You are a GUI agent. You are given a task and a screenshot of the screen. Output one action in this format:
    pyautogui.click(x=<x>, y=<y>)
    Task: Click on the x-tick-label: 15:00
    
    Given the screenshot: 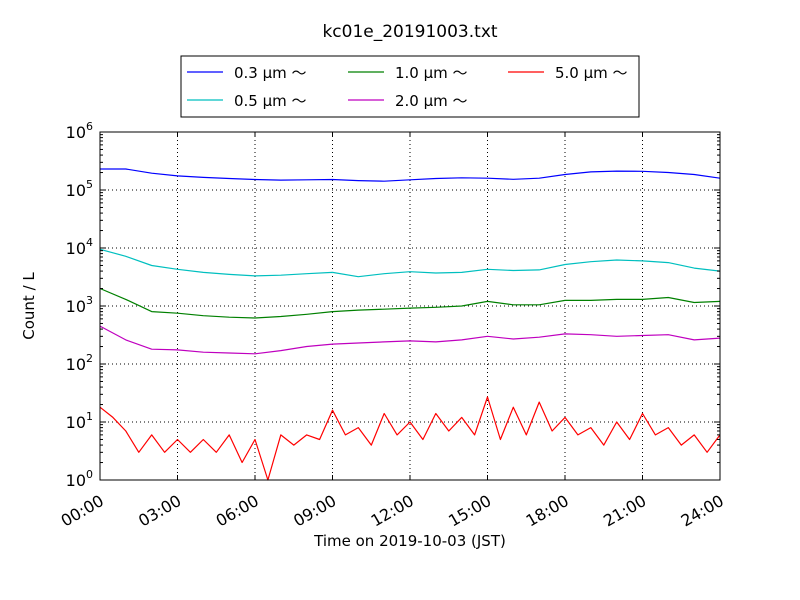 What is the action you would take?
    pyautogui.click(x=469, y=511)
    